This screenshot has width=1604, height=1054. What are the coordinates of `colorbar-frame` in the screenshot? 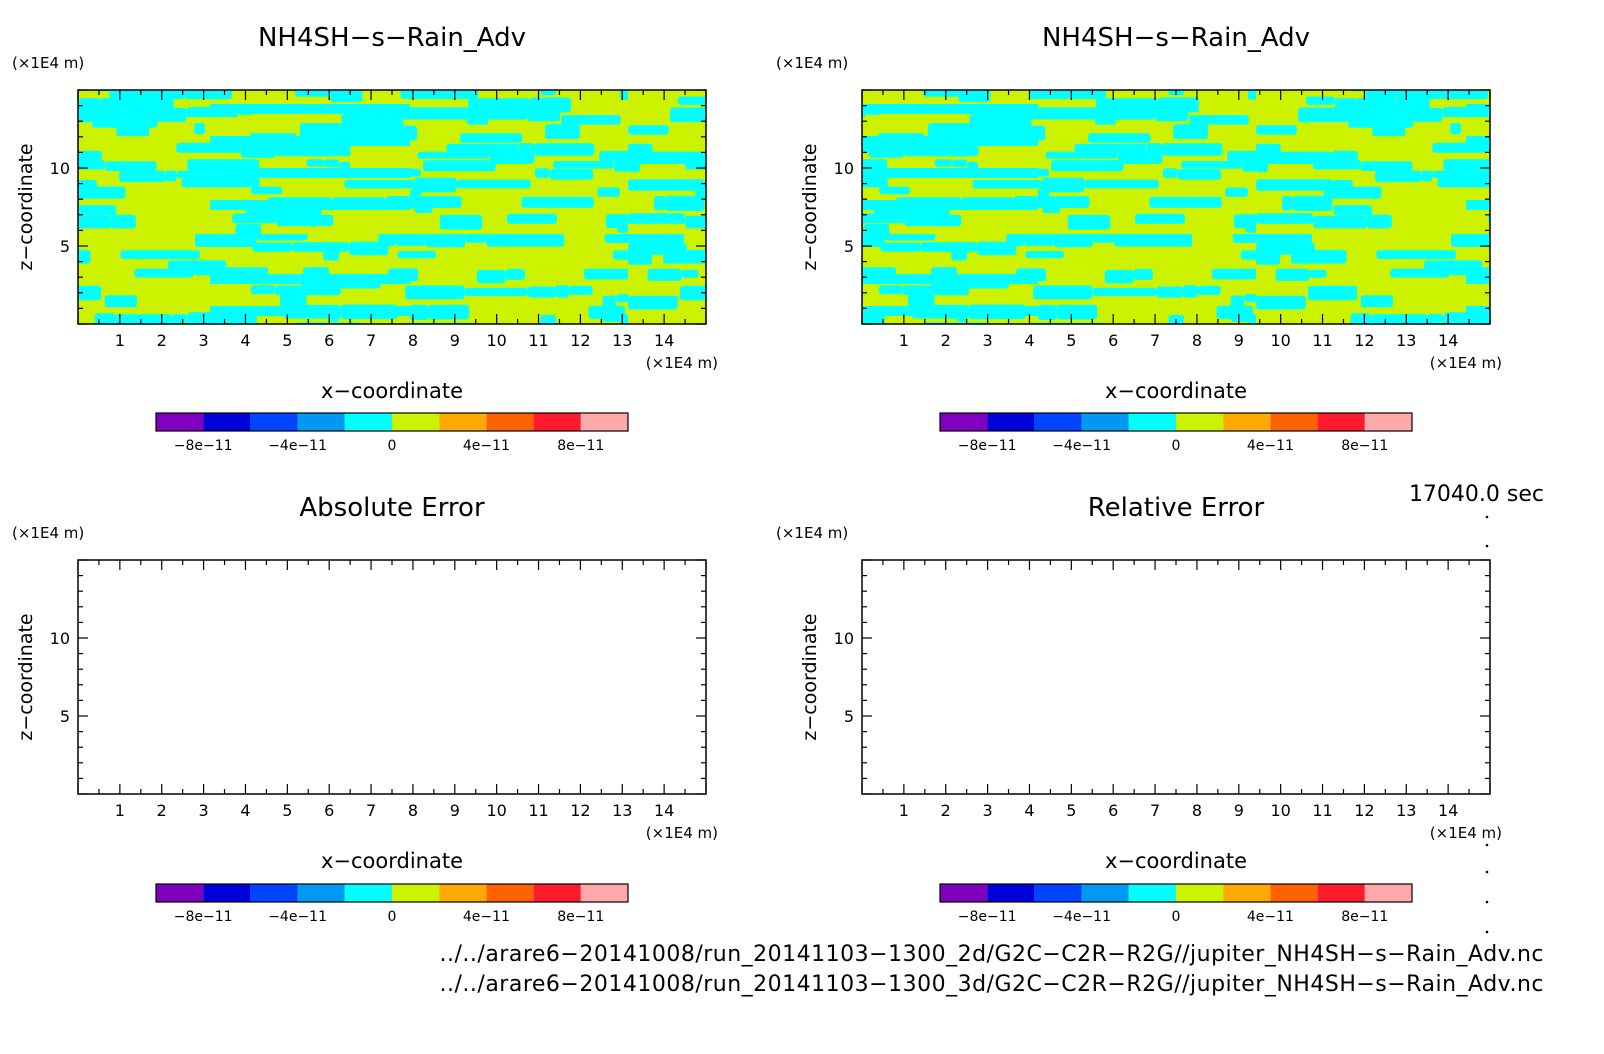 It's located at (392, 893).